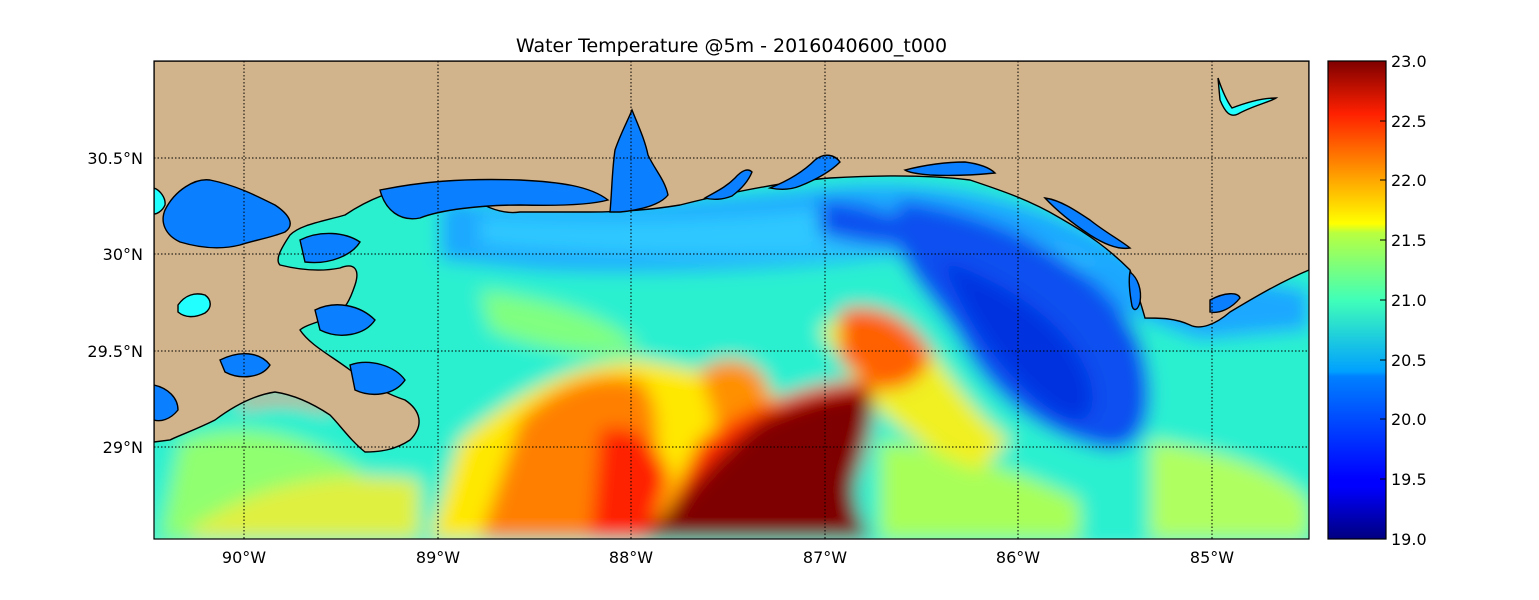  What do you see at coordinates (377, 378) in the screenshot?
I see `chandeleur-water` at bounding box center [377, 378].